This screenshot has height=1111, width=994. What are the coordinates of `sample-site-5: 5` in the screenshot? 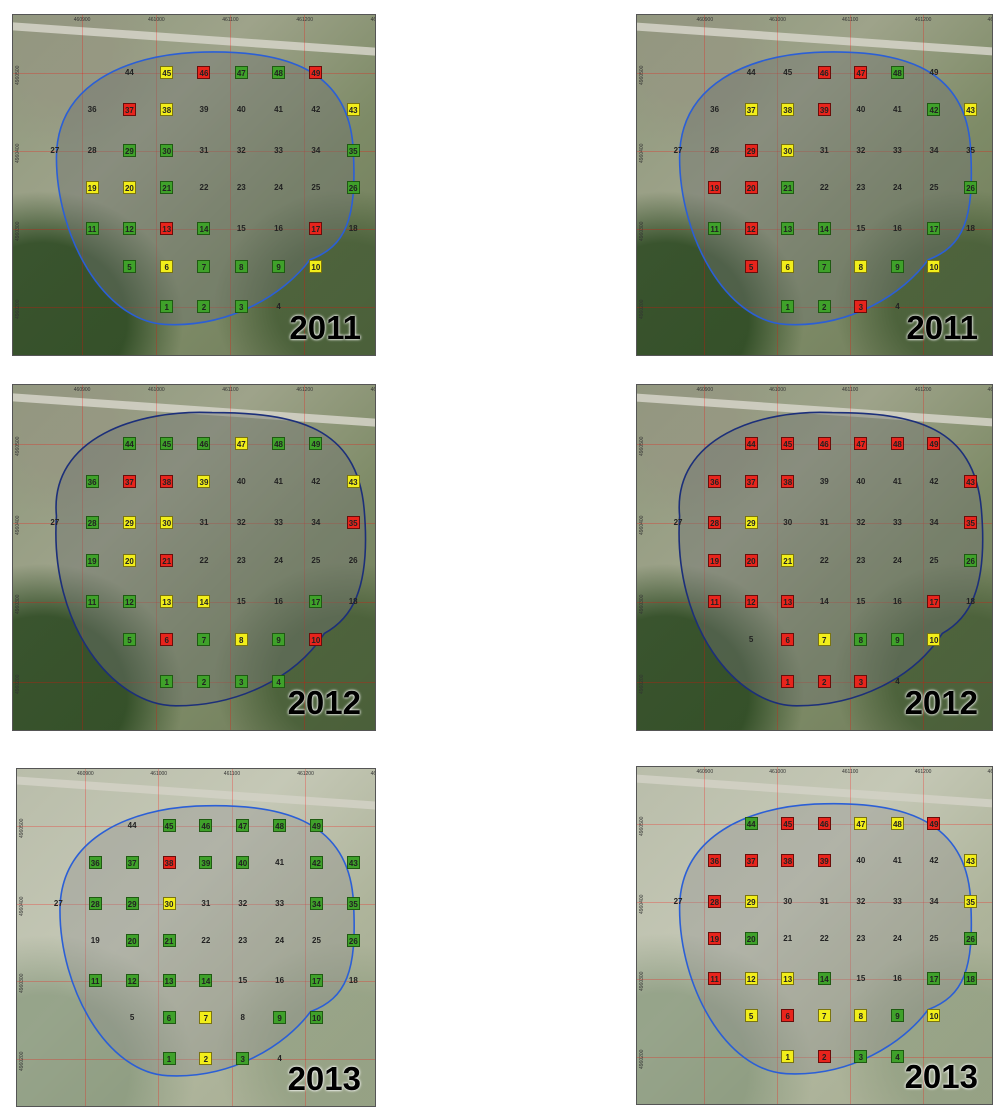 It's located at (129, 266).